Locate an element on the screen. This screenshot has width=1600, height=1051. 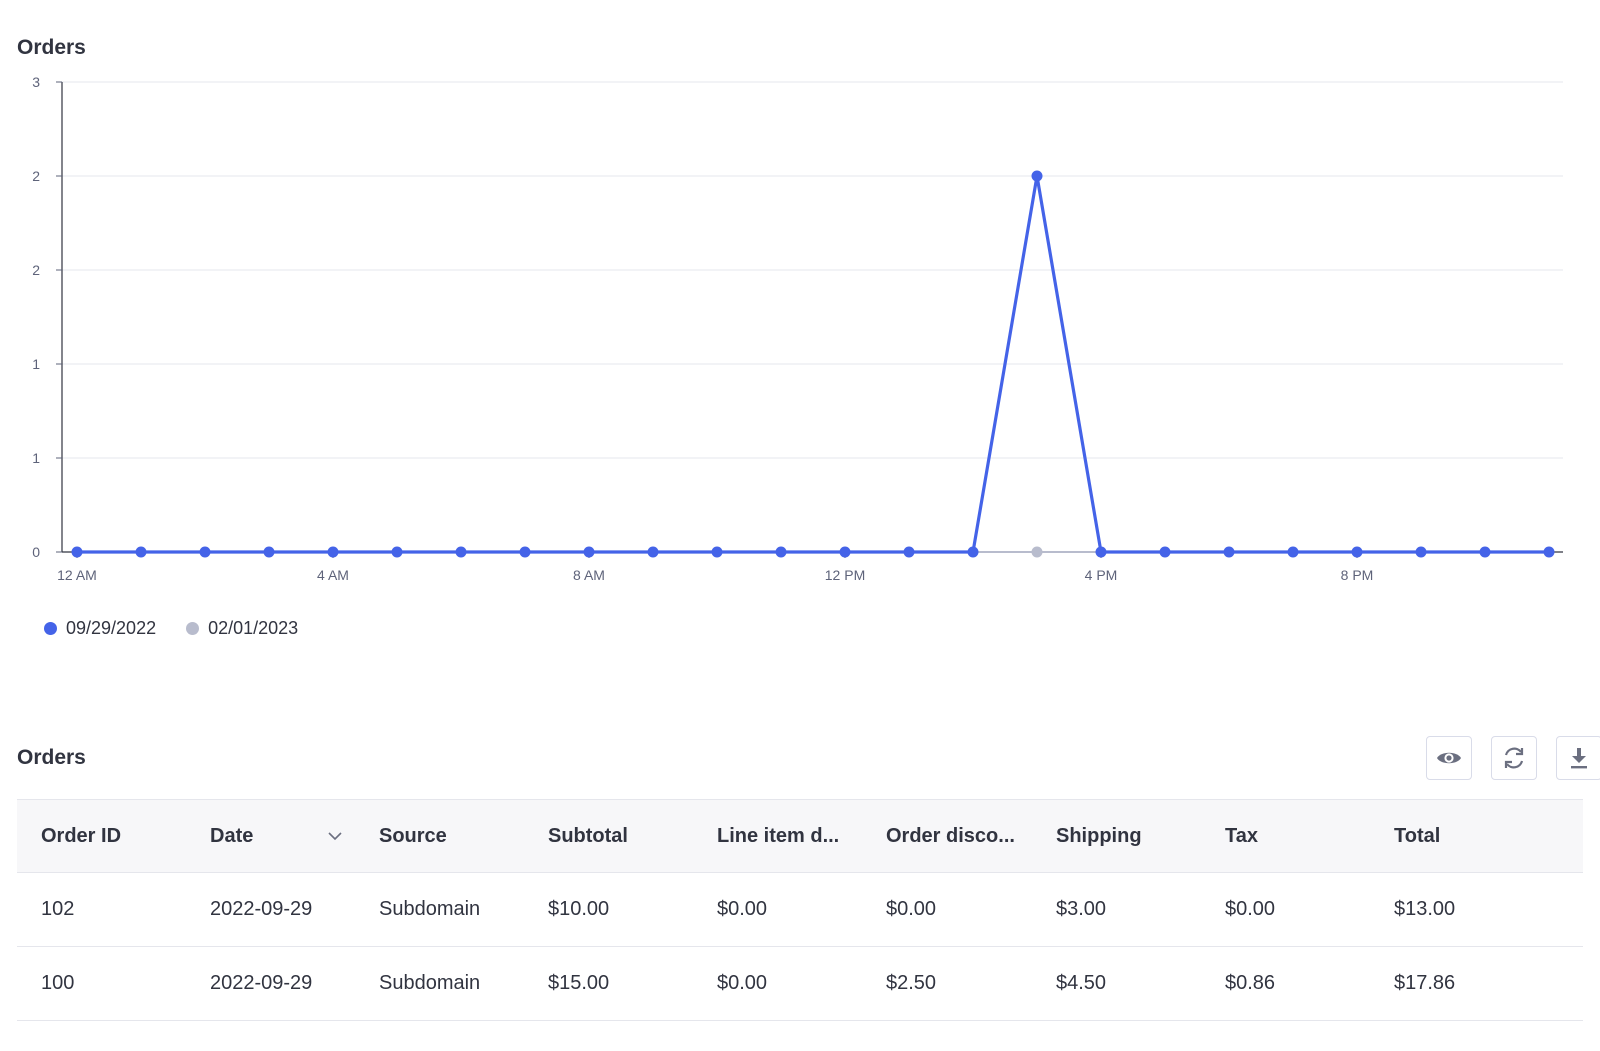
column-header-total: Total is located at coordinates (1417, 835).